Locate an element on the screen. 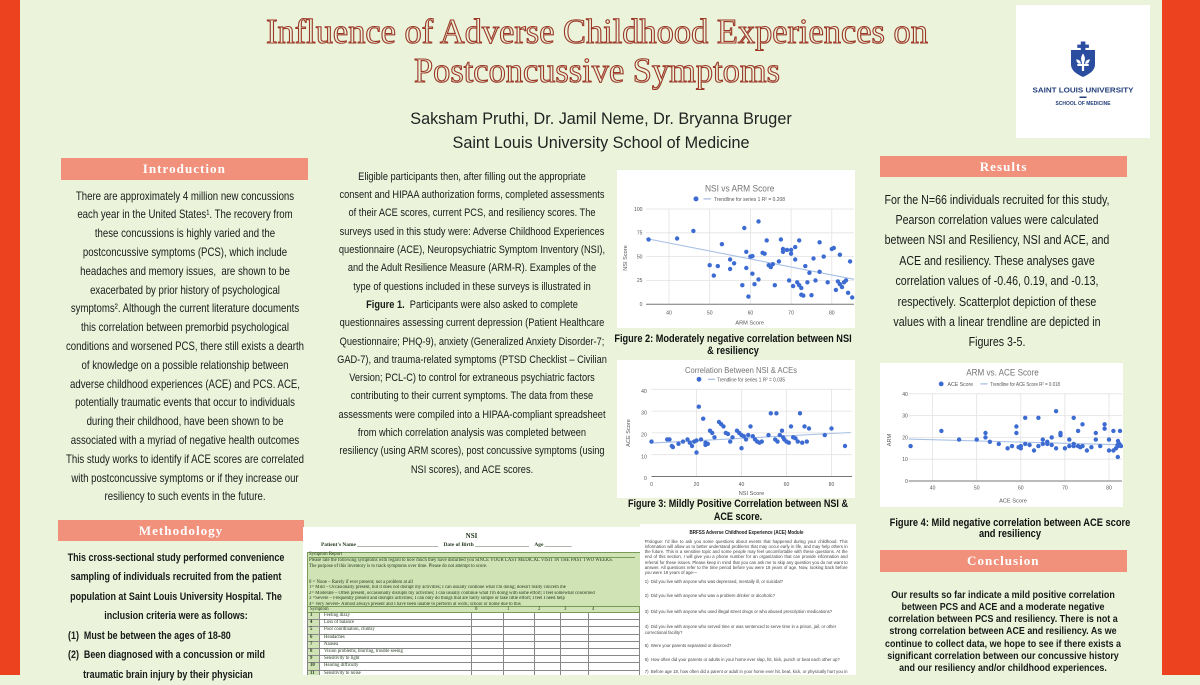 The width and height of the screenshot is (1200, 685). svg-text: NSI vs ARM Score is located at coordinates (740, 189).